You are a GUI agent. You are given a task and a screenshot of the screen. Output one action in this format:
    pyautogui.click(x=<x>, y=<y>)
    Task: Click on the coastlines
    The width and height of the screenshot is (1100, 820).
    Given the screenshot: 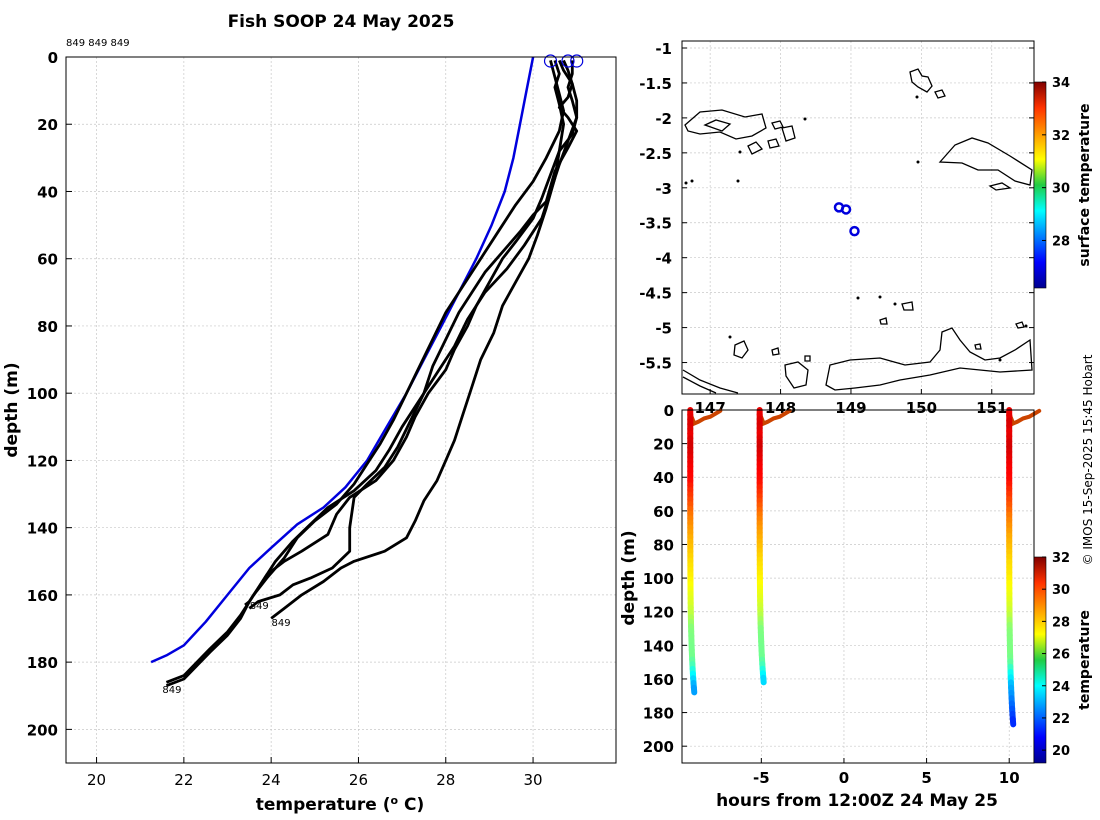 What is the action you would take?
    pyautogui.click(x=857, y=231)
    